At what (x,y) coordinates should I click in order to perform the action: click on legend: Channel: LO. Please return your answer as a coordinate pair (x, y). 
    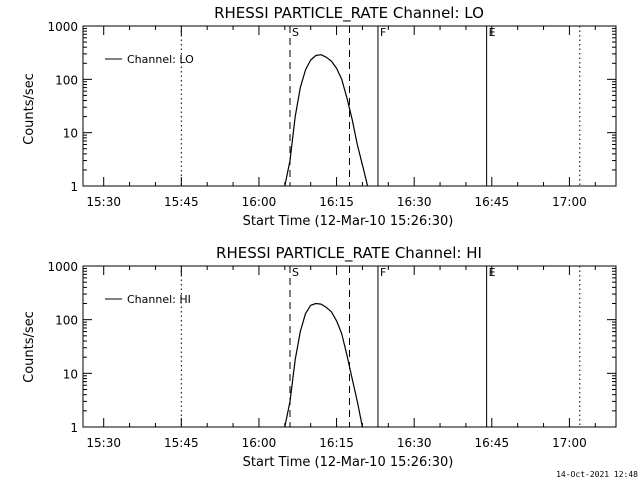
    Looking at the image, I should click on (149, 59).